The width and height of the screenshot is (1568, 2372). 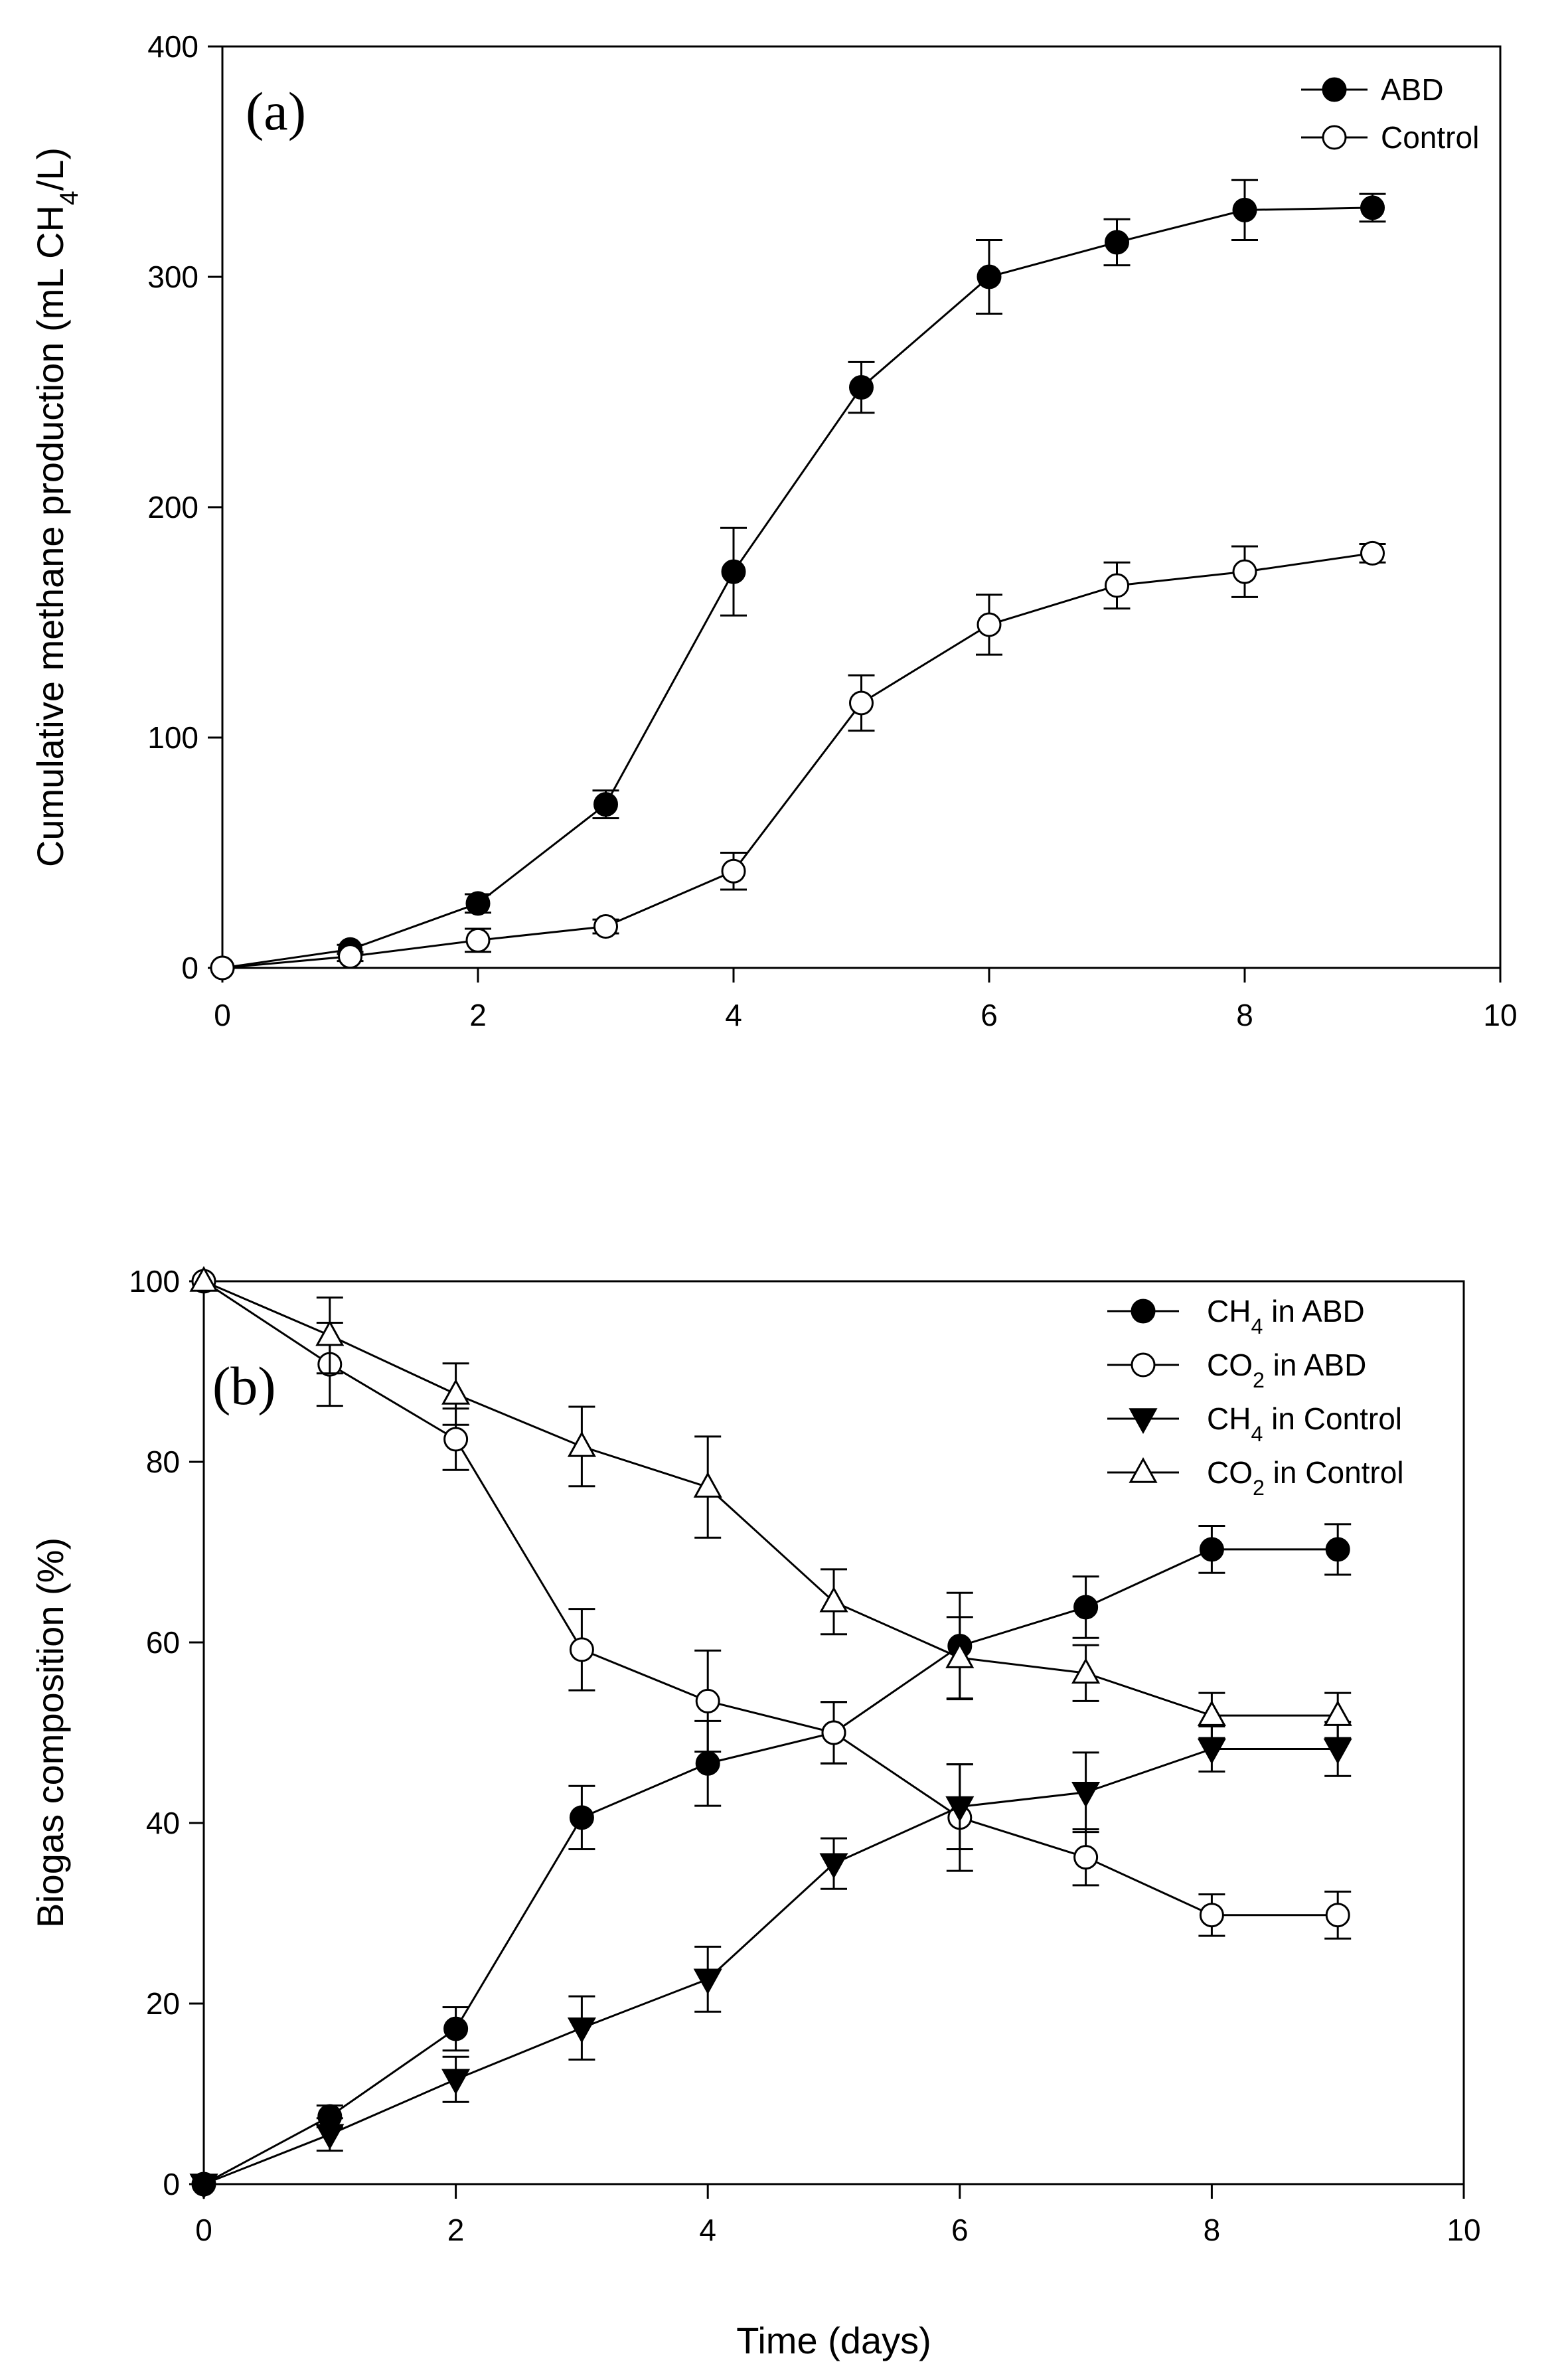 What do you see at coordinates (173, 507) in the screenshot?
I see `y-tick-label: 200` at bounding box center [173, 507].